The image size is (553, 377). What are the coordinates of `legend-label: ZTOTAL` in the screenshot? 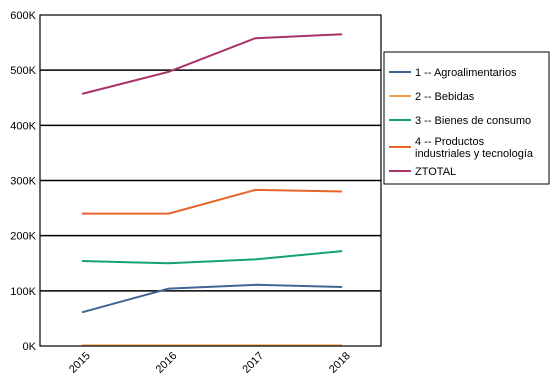 It's located at (435, 172).